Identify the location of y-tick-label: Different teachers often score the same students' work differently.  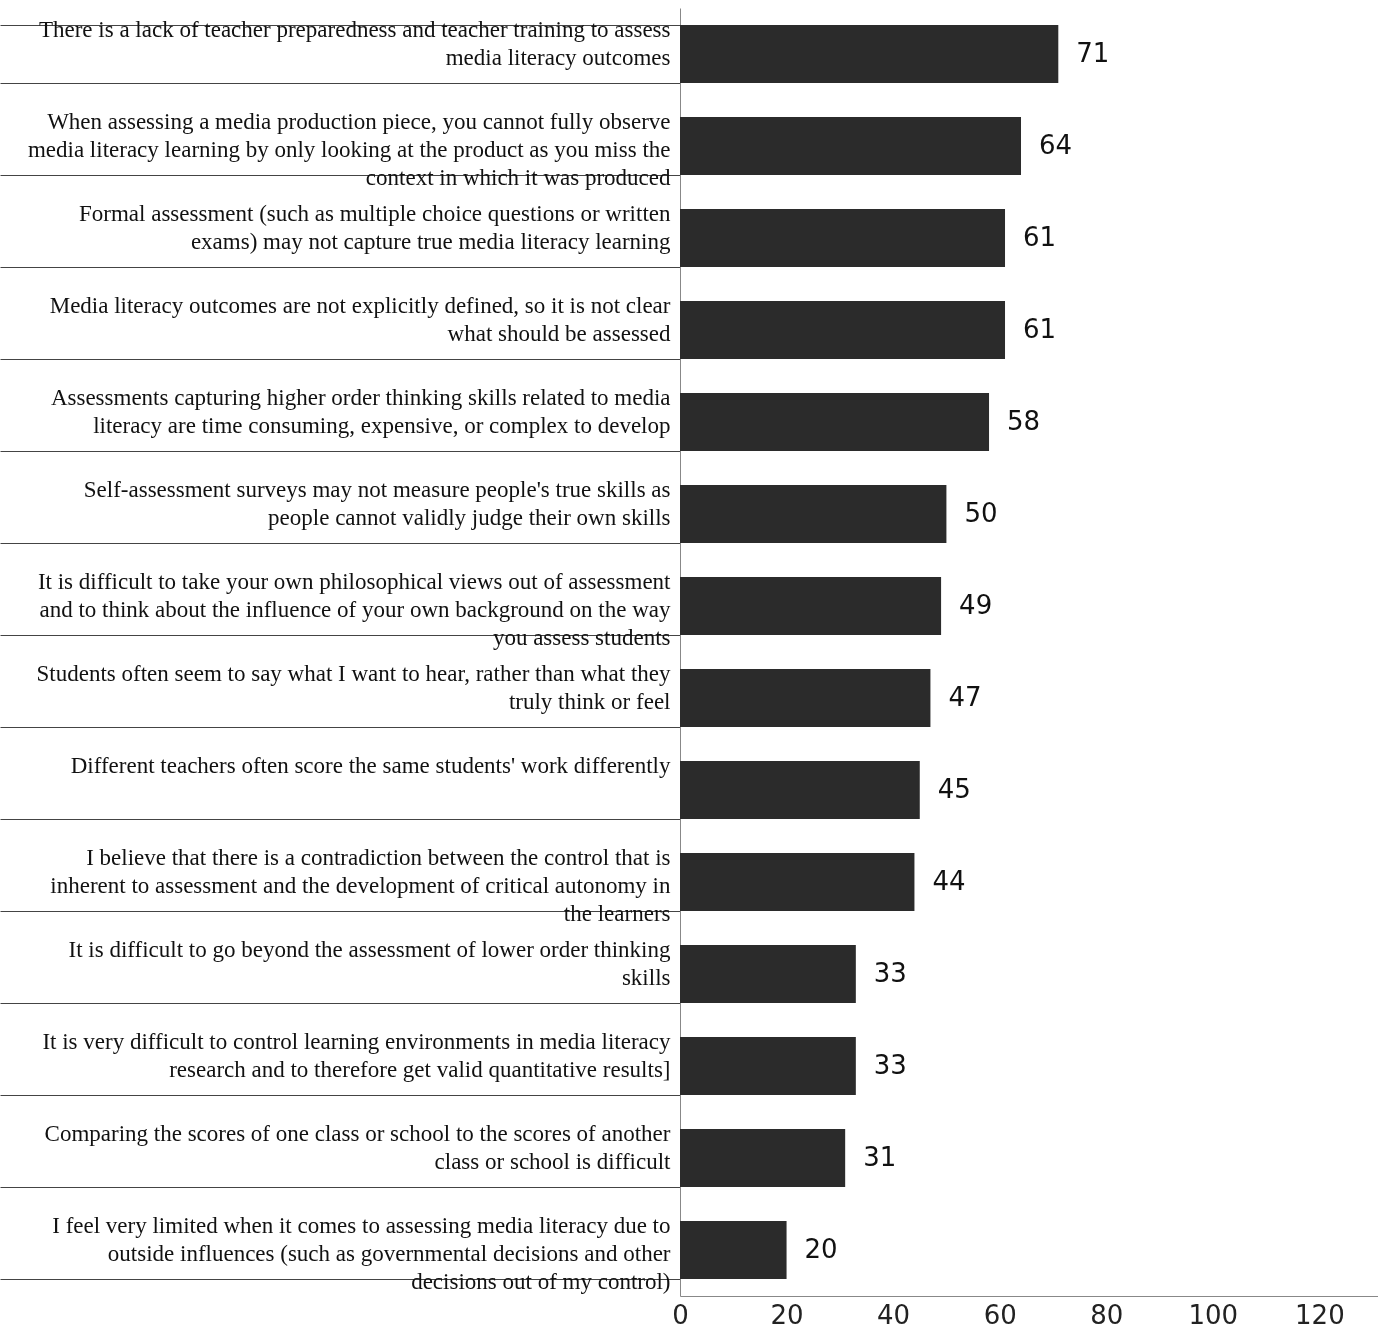
(370, 765).